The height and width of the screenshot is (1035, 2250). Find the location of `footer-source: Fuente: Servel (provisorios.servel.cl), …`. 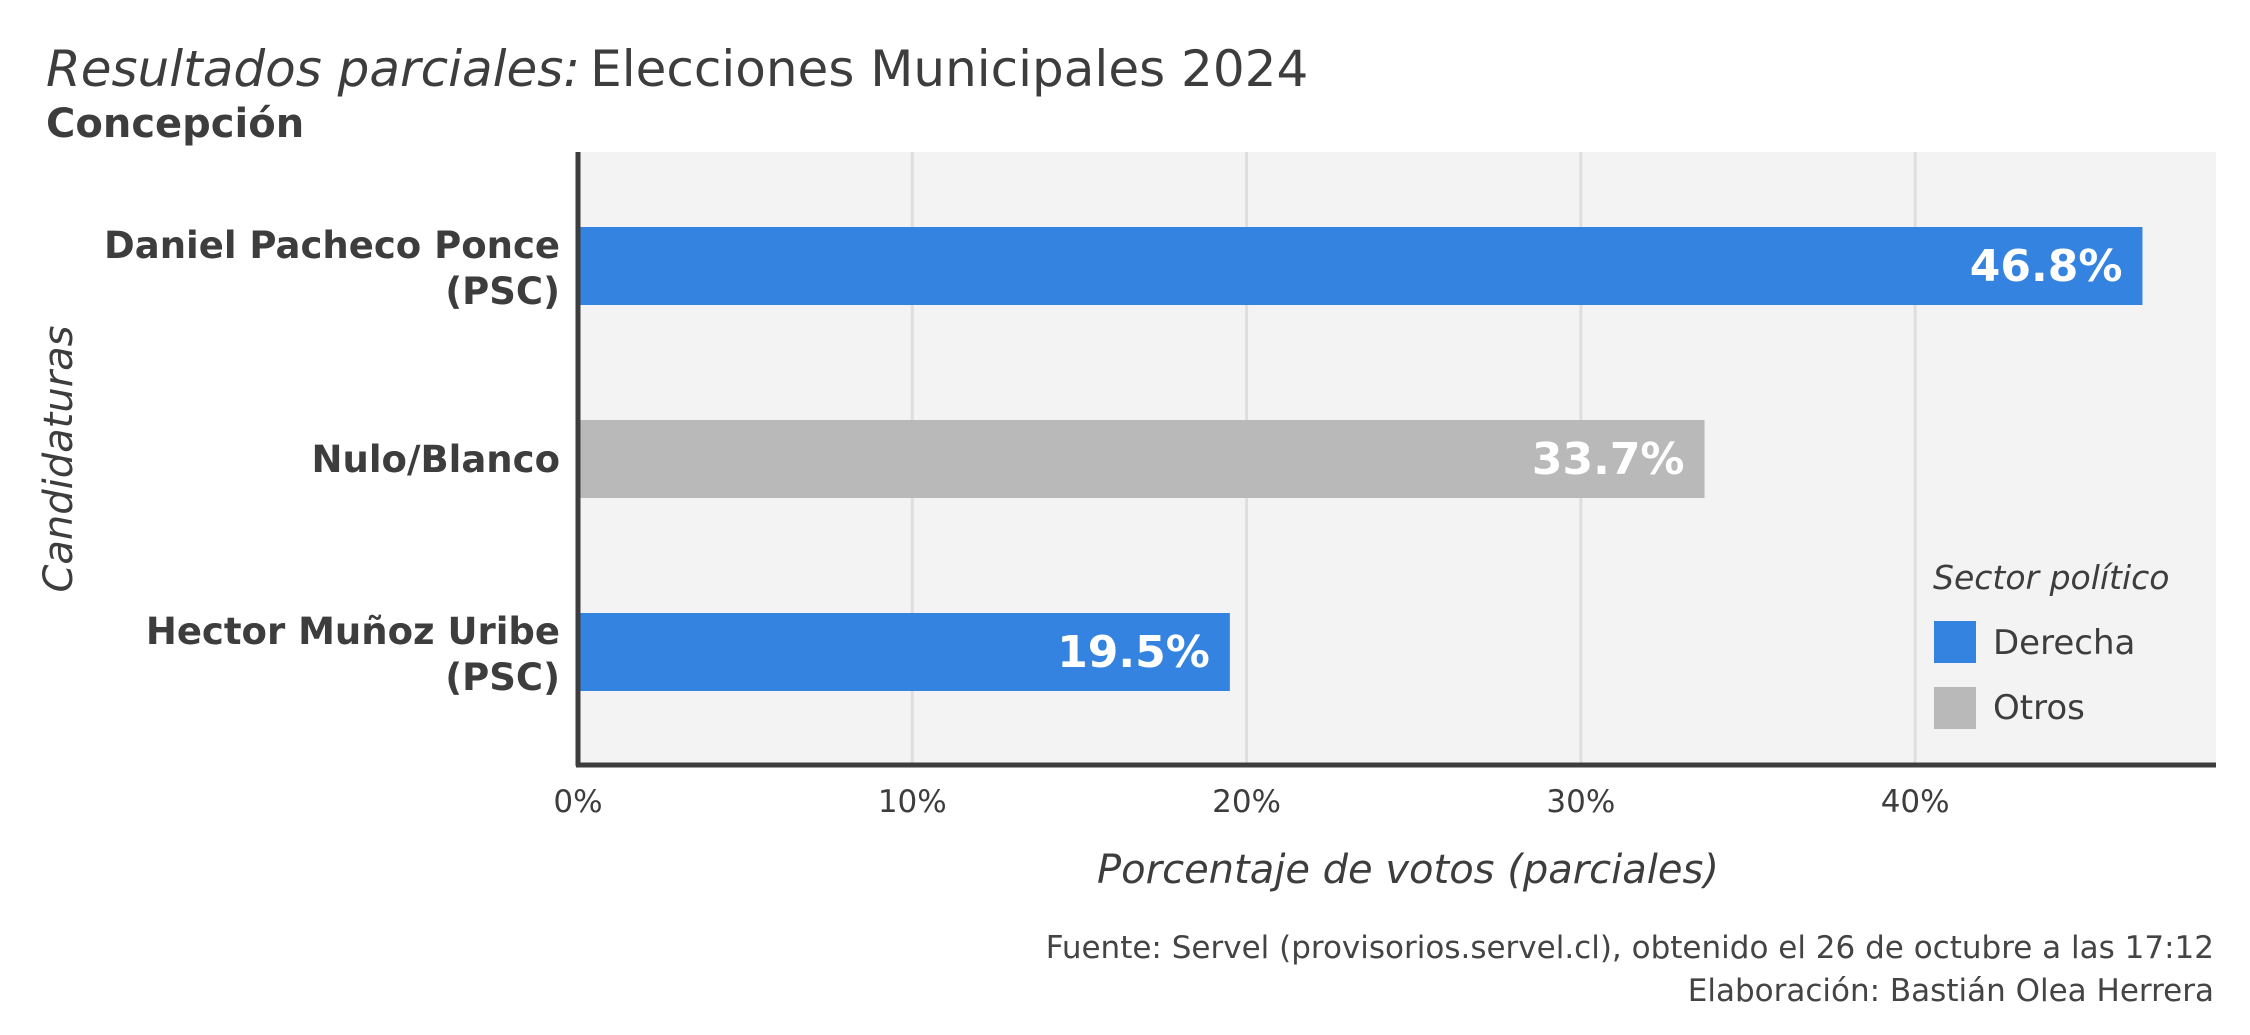

footer-source: Fuente: Servel (provisorios.servel.cl), … is located at coordinates (1629, 948).